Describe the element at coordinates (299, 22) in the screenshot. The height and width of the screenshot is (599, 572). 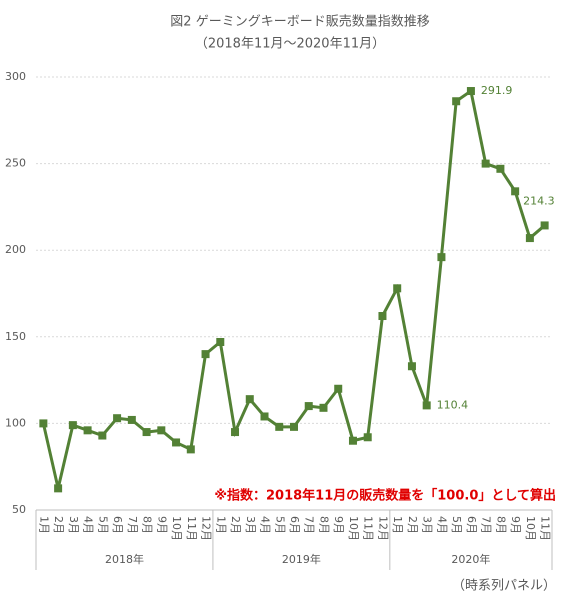
I see `chart-title: 図2 ゲーミングキーボード販売数量指数推移` at that location.